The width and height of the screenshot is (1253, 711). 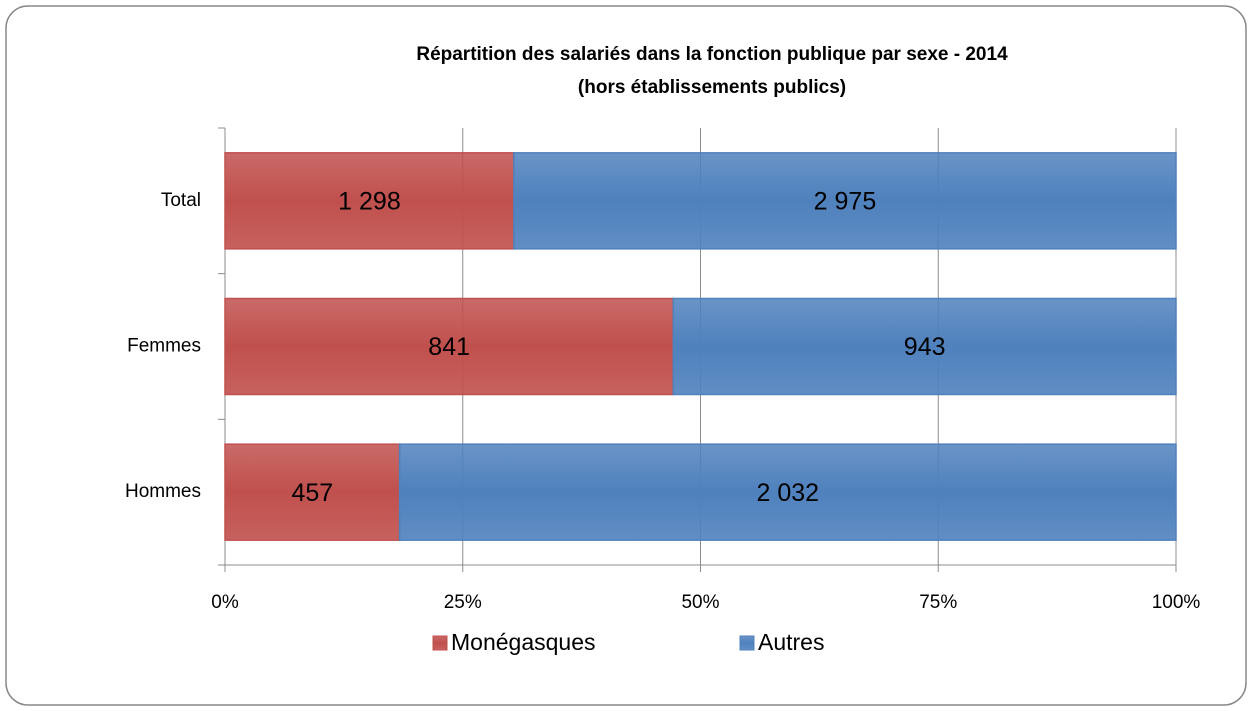 What do you see at coordinates (225, 602) in the screenshot?
I see `x-tick-label: 0%` at bounding box center [225, 602].